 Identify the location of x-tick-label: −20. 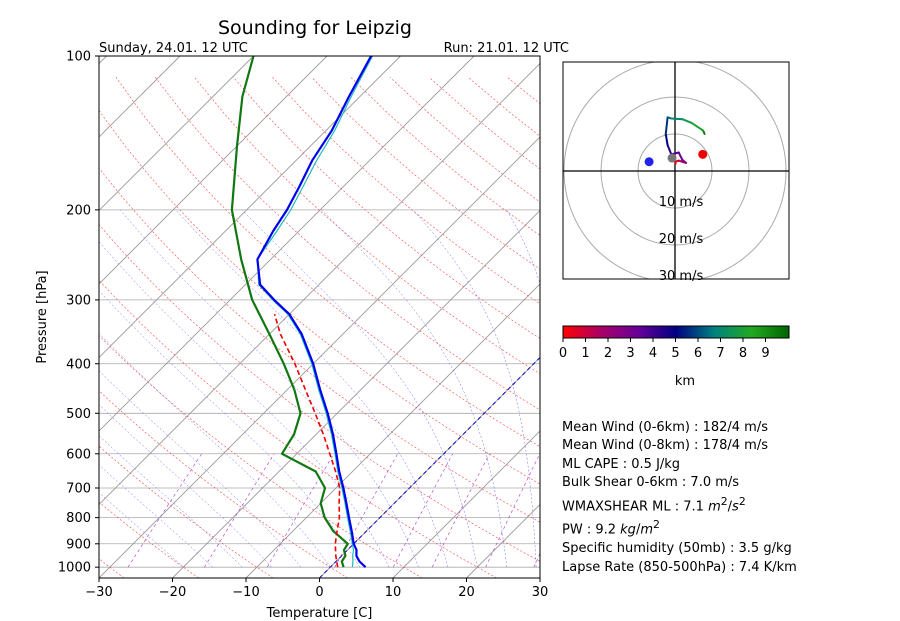
(172, 592).